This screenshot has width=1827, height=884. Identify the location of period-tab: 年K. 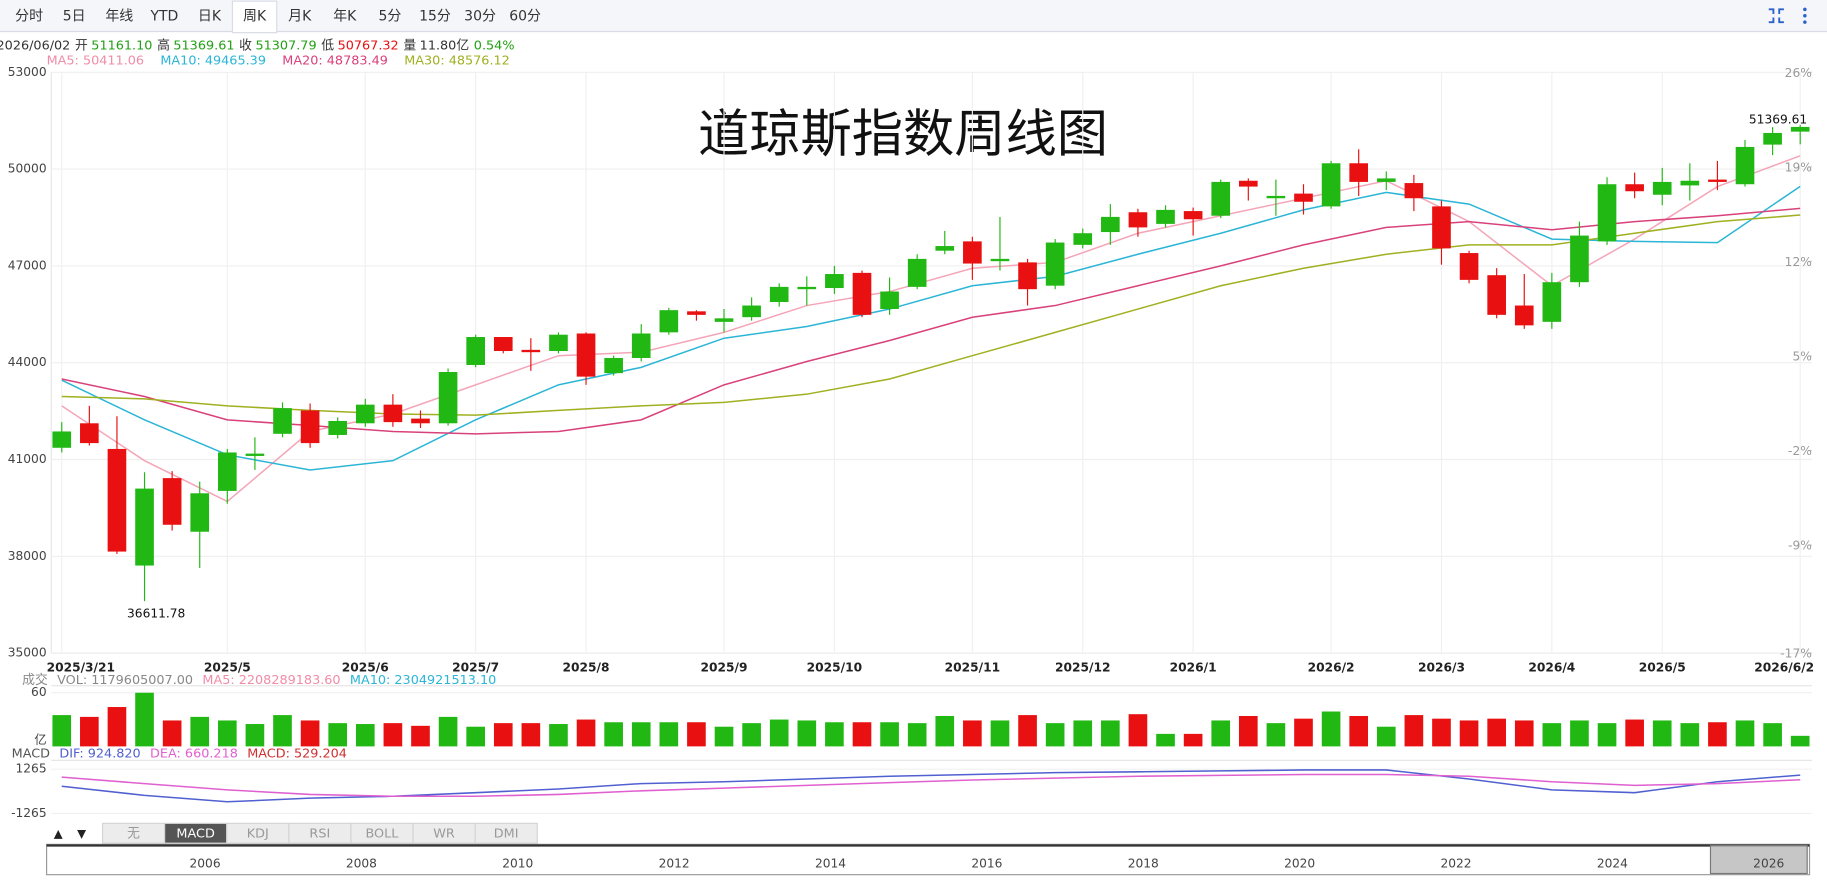
(345, 16).